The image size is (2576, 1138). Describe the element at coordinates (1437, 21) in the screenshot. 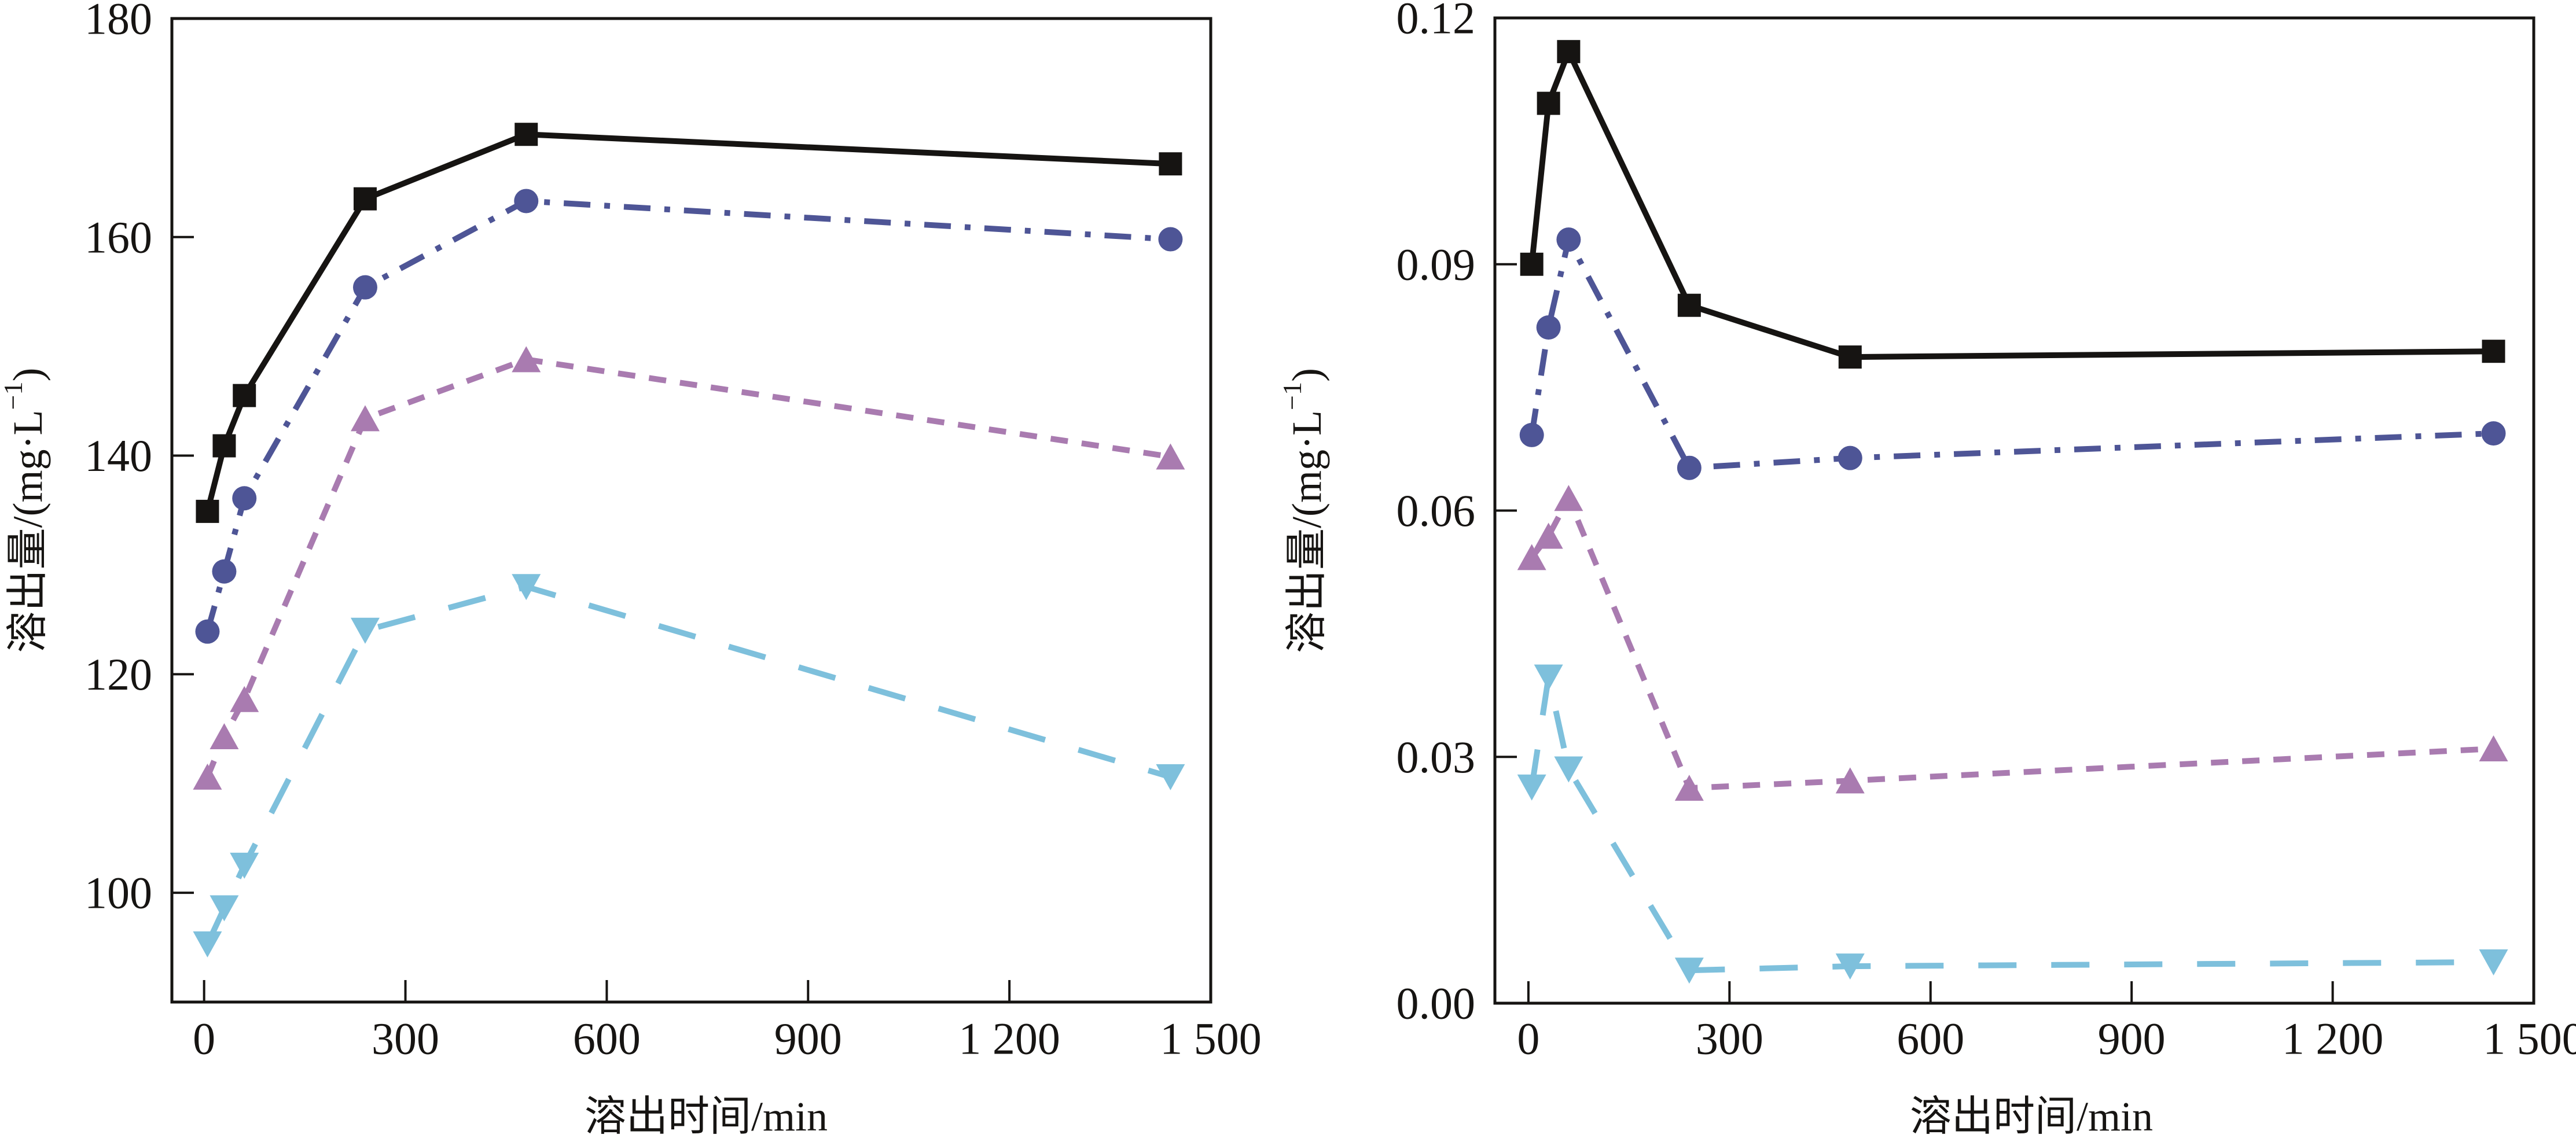

I see `y-tick-label: 0.12` at that location.